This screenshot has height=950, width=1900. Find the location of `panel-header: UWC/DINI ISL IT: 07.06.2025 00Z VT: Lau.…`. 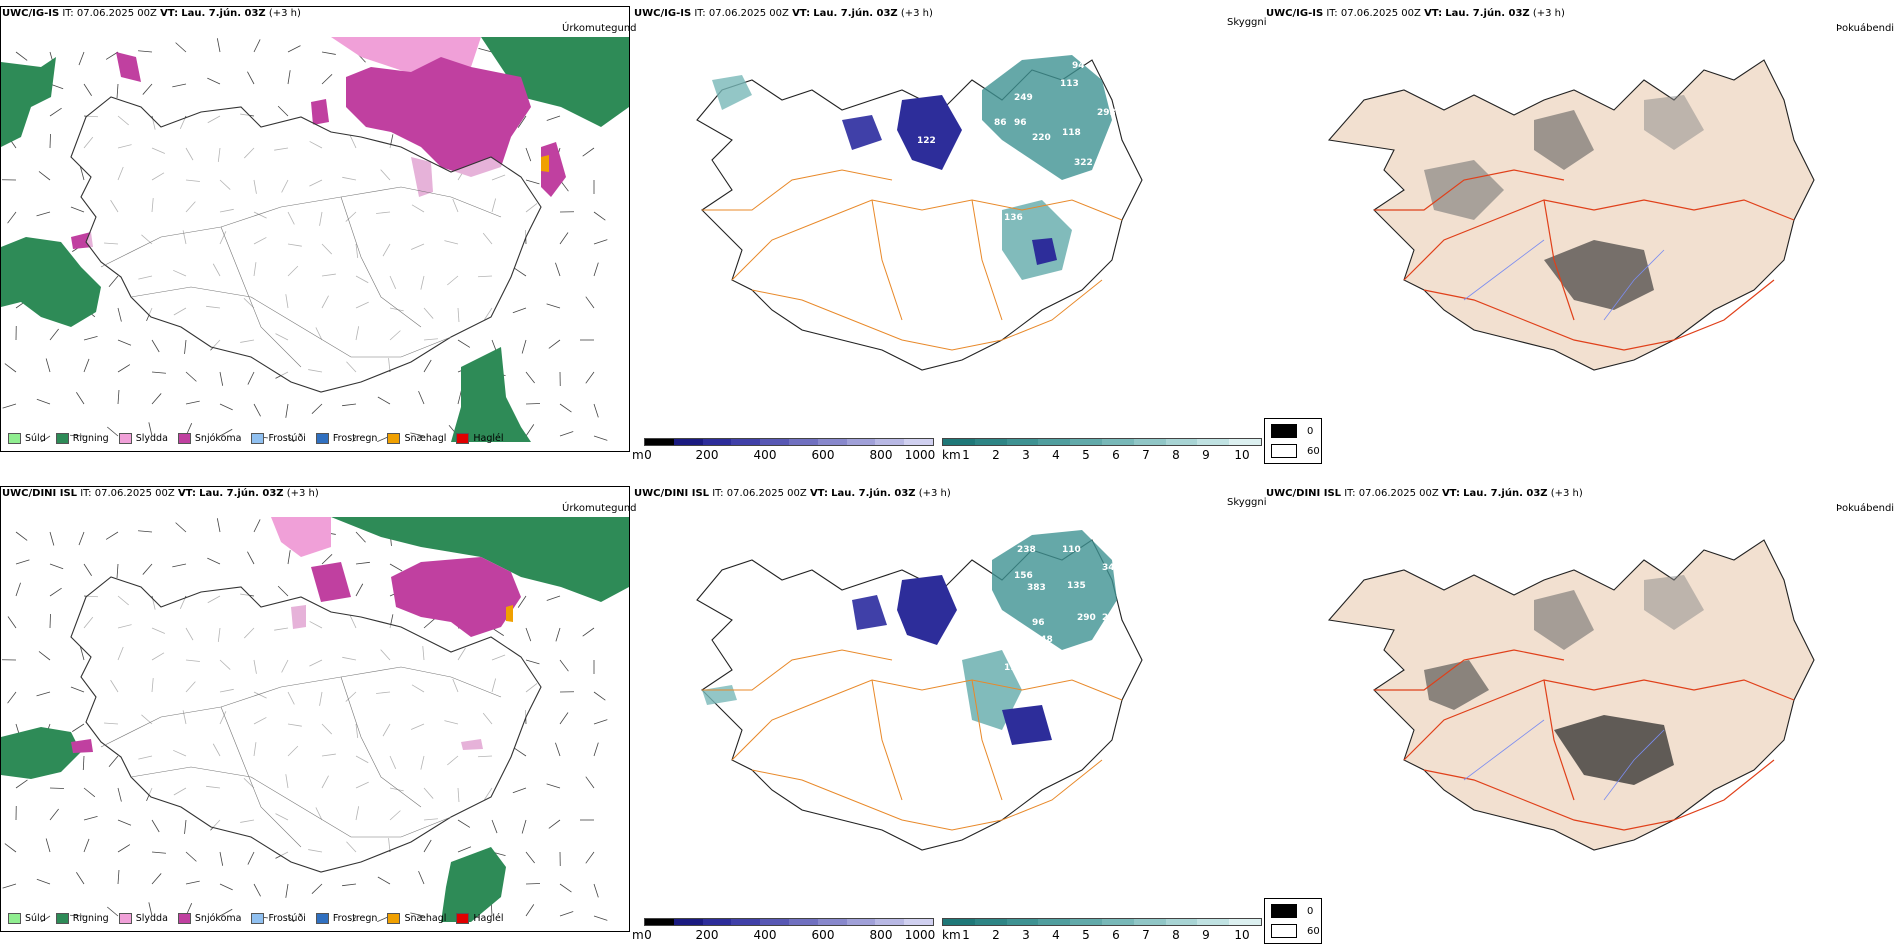

panel-header: UWC/DINI ISL IT: 07.06.2025 00Z VT: Lau.… is located at coordinates (160, 493).